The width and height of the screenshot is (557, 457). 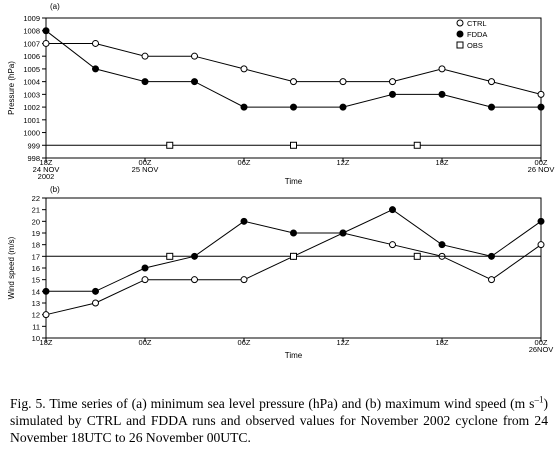 I want to click on x-tick-label: 25 NOV, so click(x=145, y=169).